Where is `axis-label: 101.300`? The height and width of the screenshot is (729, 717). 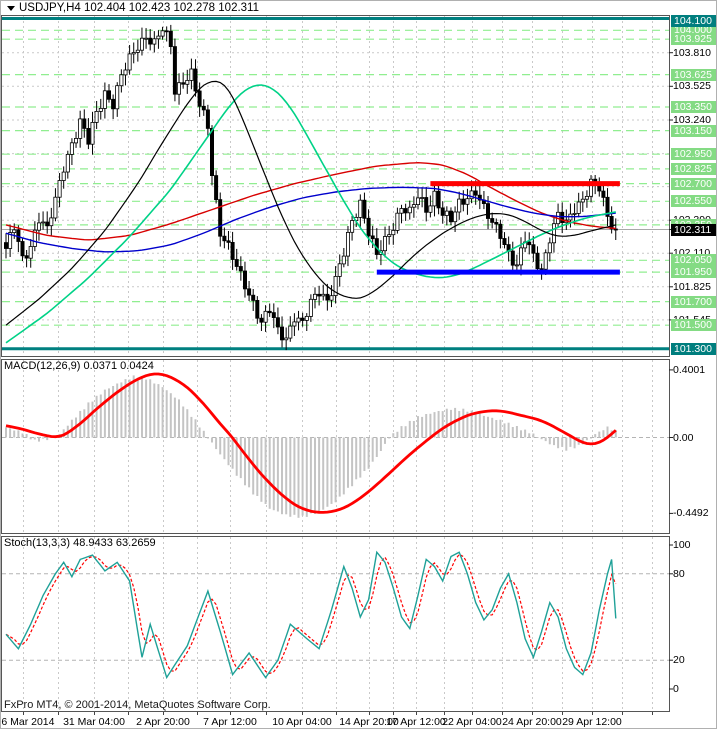 axis-label: 101.300 is located at coordinates (693, 348).